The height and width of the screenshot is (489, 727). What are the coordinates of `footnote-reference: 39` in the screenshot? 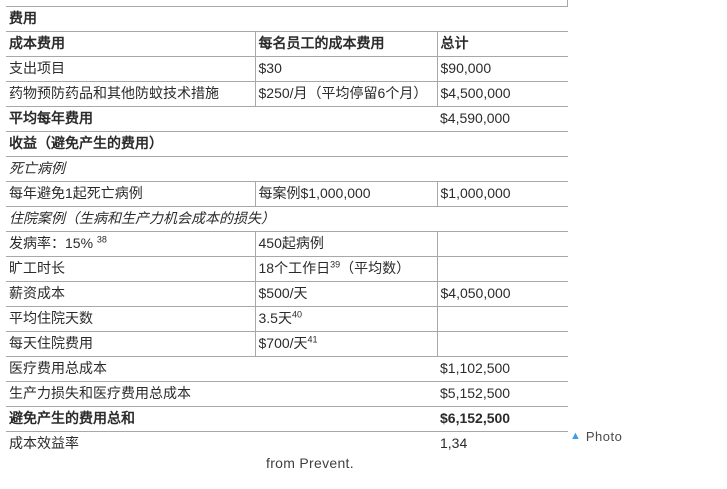 It's located at (335, 264).